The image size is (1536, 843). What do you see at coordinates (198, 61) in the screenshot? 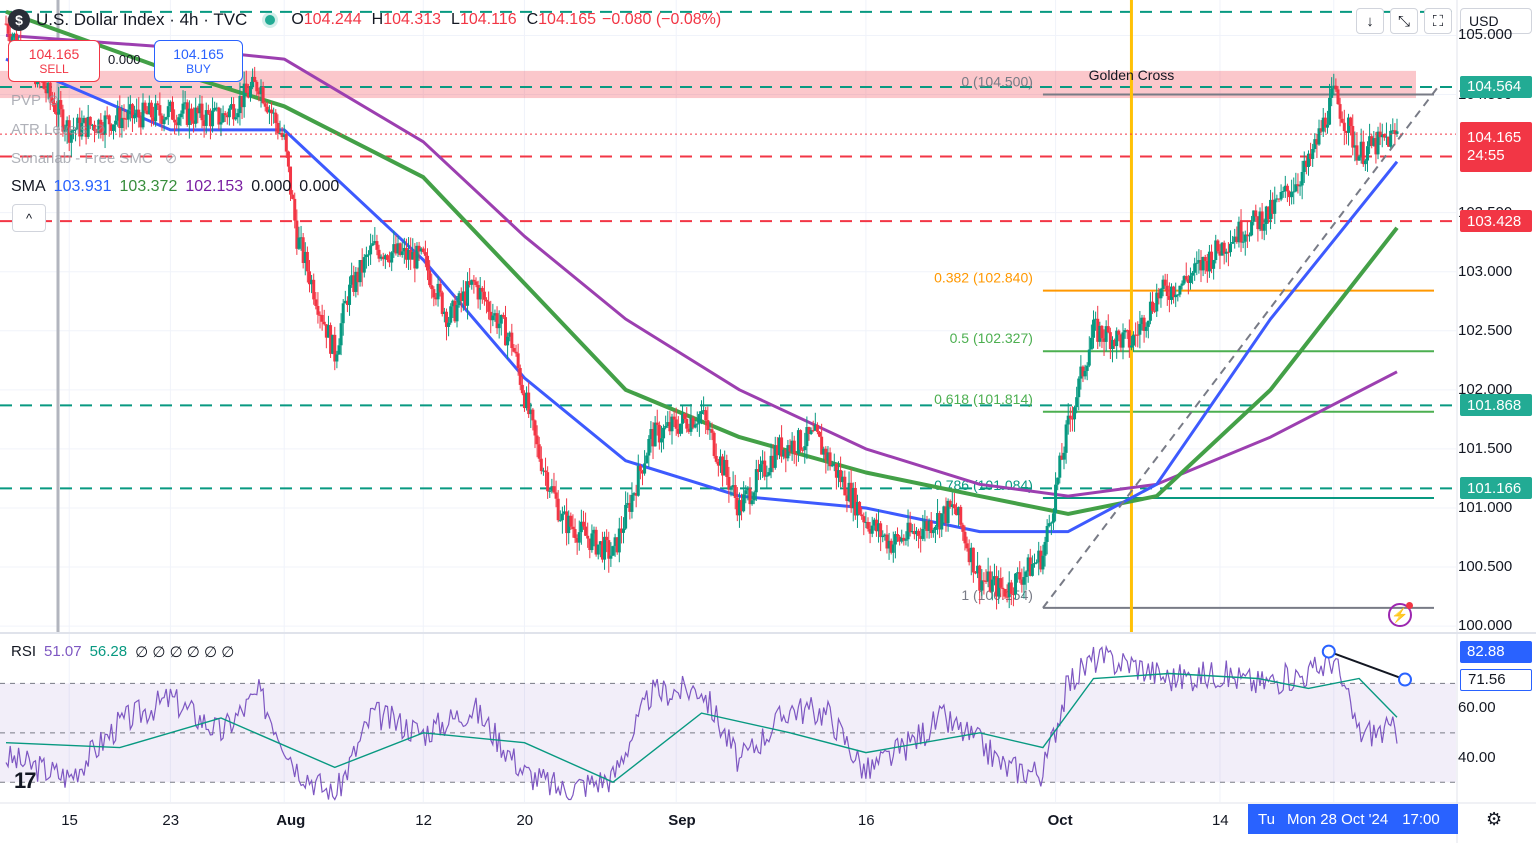
I see `buy-button: 104.165 BUY` at bounding box center [198, 61].